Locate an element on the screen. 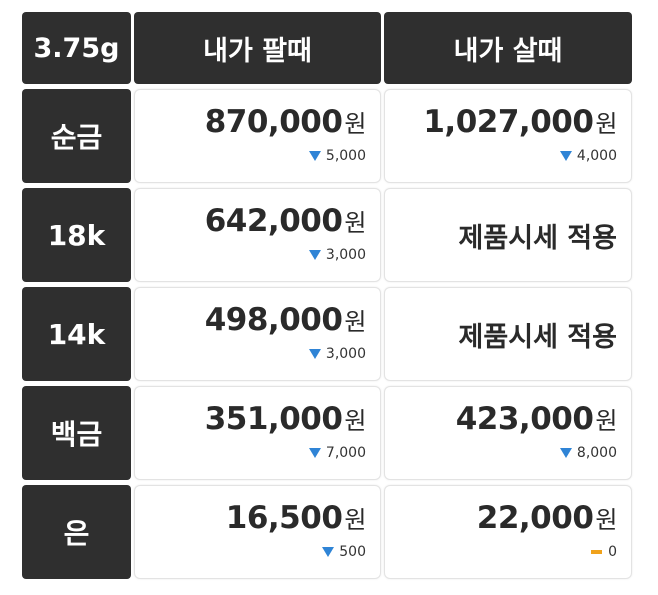 The image size is (658, 595). buy-change: 0 is located at coordinates (604, 552).